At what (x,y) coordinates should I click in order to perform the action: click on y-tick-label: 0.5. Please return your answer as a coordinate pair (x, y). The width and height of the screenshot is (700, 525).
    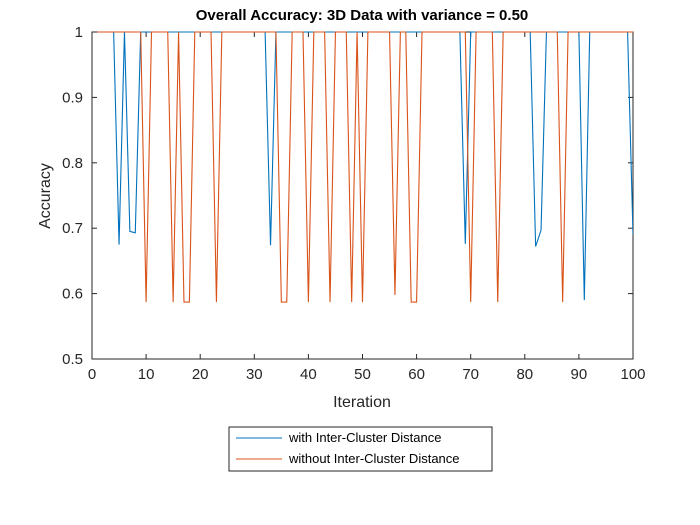
    Looking at the image, I should click on (72, 359).